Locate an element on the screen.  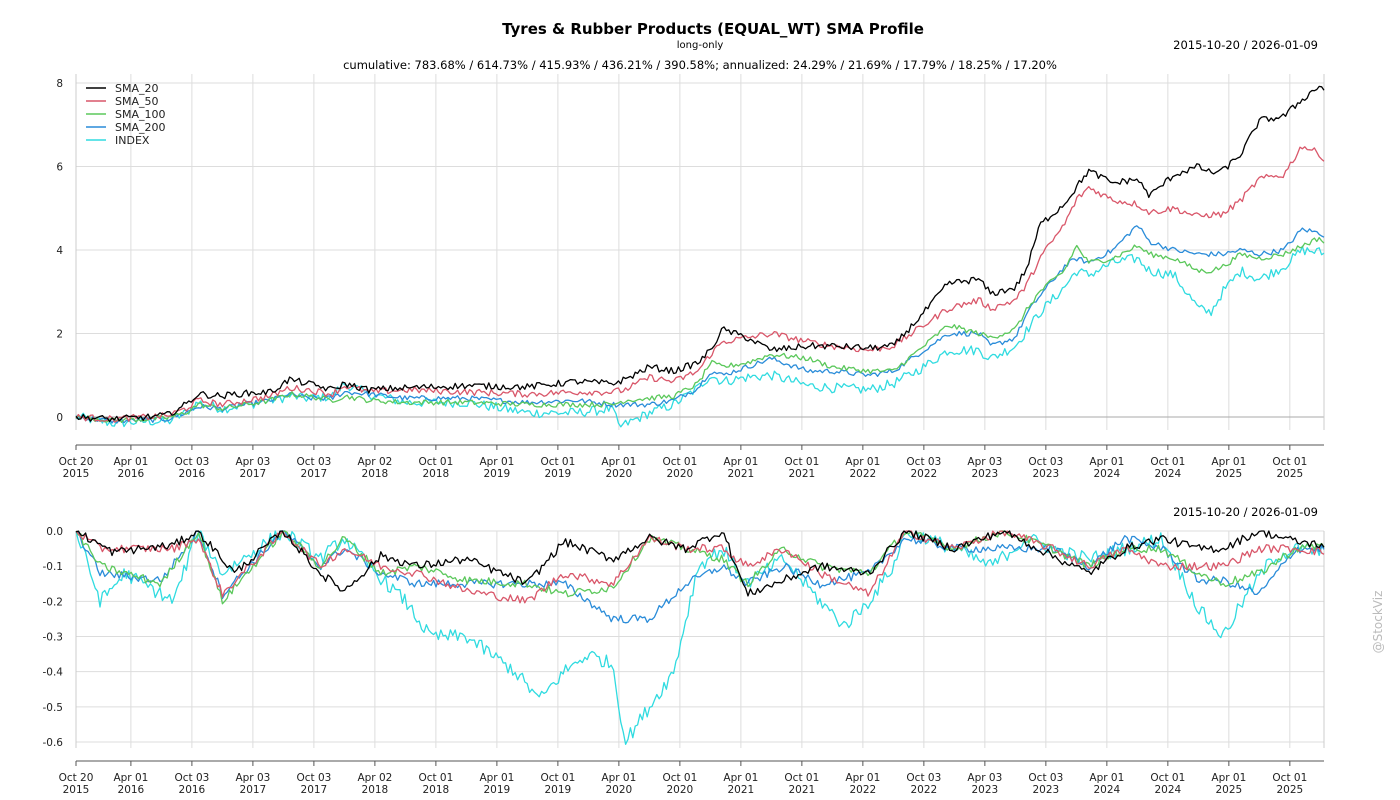
y-tick-label: -0.1 is located at coordinates (53, 567).